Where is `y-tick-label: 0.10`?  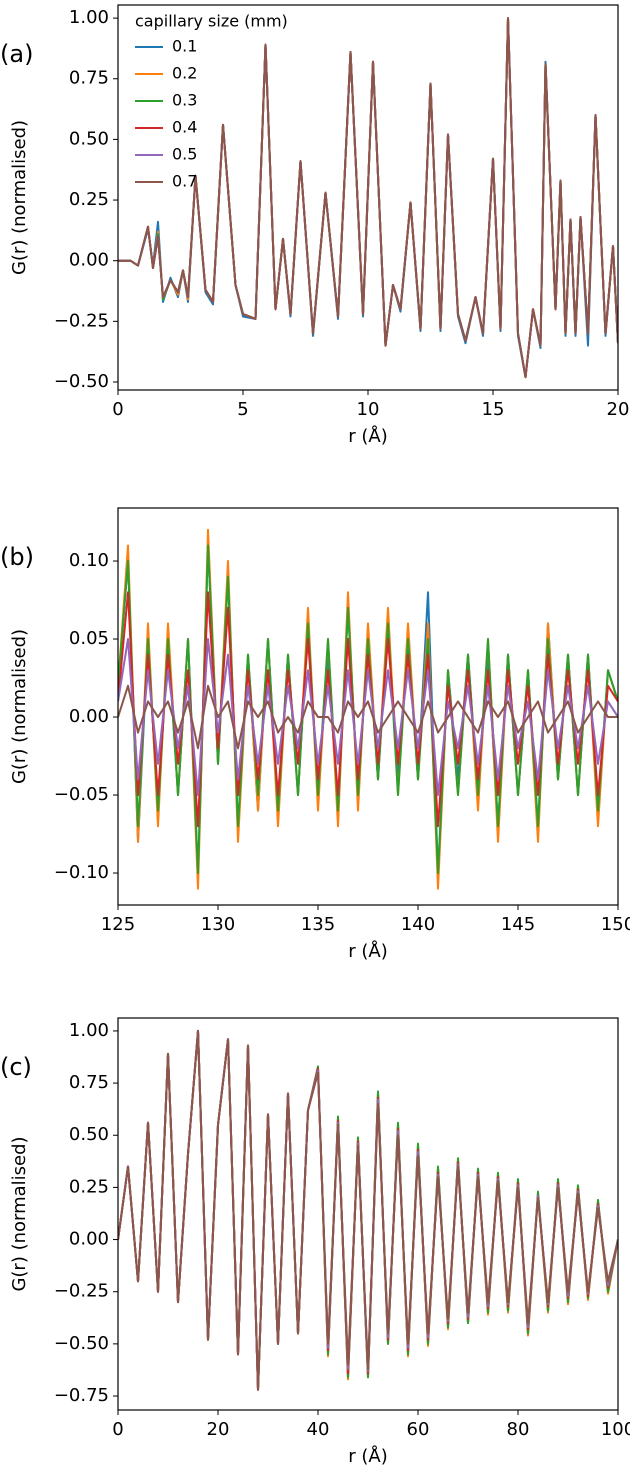
y-tick-label: 0.10 is located at coordinates (89, 560).